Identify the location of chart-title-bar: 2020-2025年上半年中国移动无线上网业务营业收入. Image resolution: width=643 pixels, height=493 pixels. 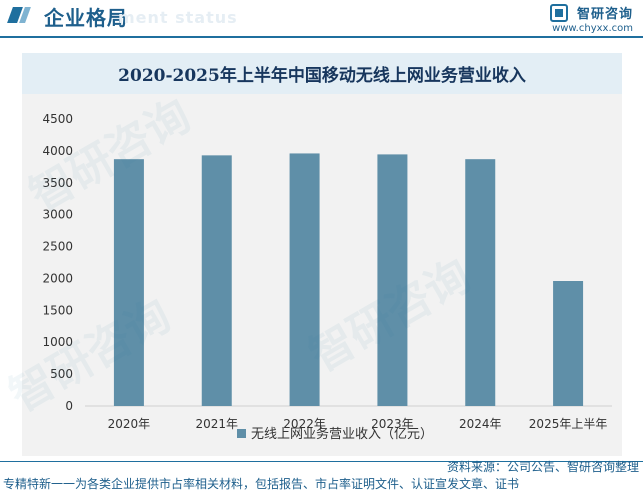
(322, 73).